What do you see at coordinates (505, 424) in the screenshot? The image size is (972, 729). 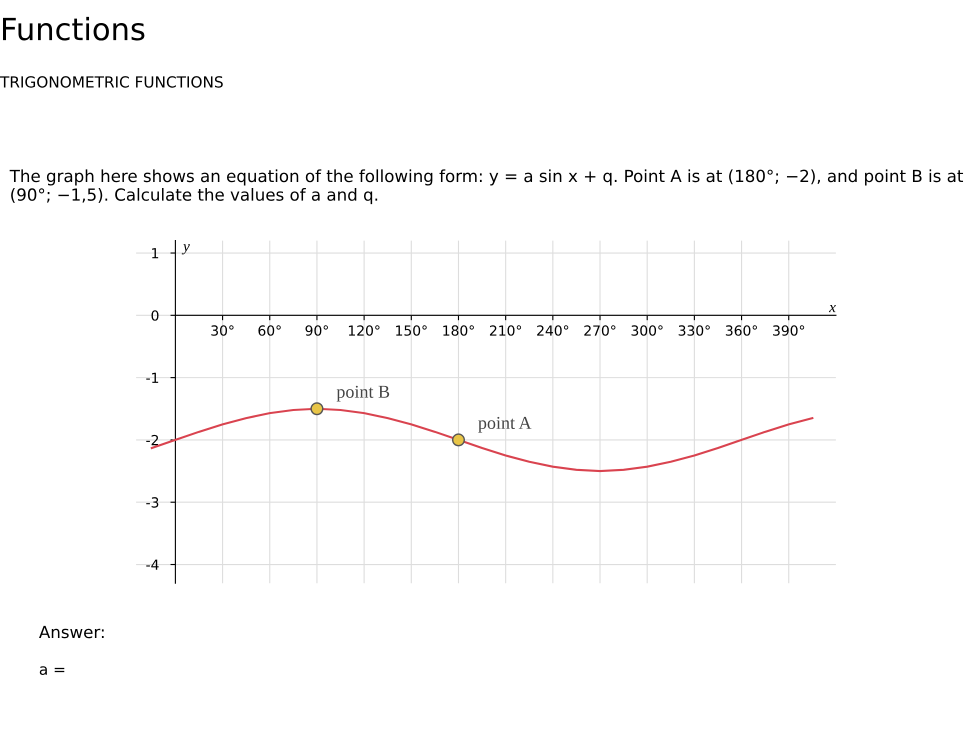 I see `annotation: point A` at bounding box center [505, 424].